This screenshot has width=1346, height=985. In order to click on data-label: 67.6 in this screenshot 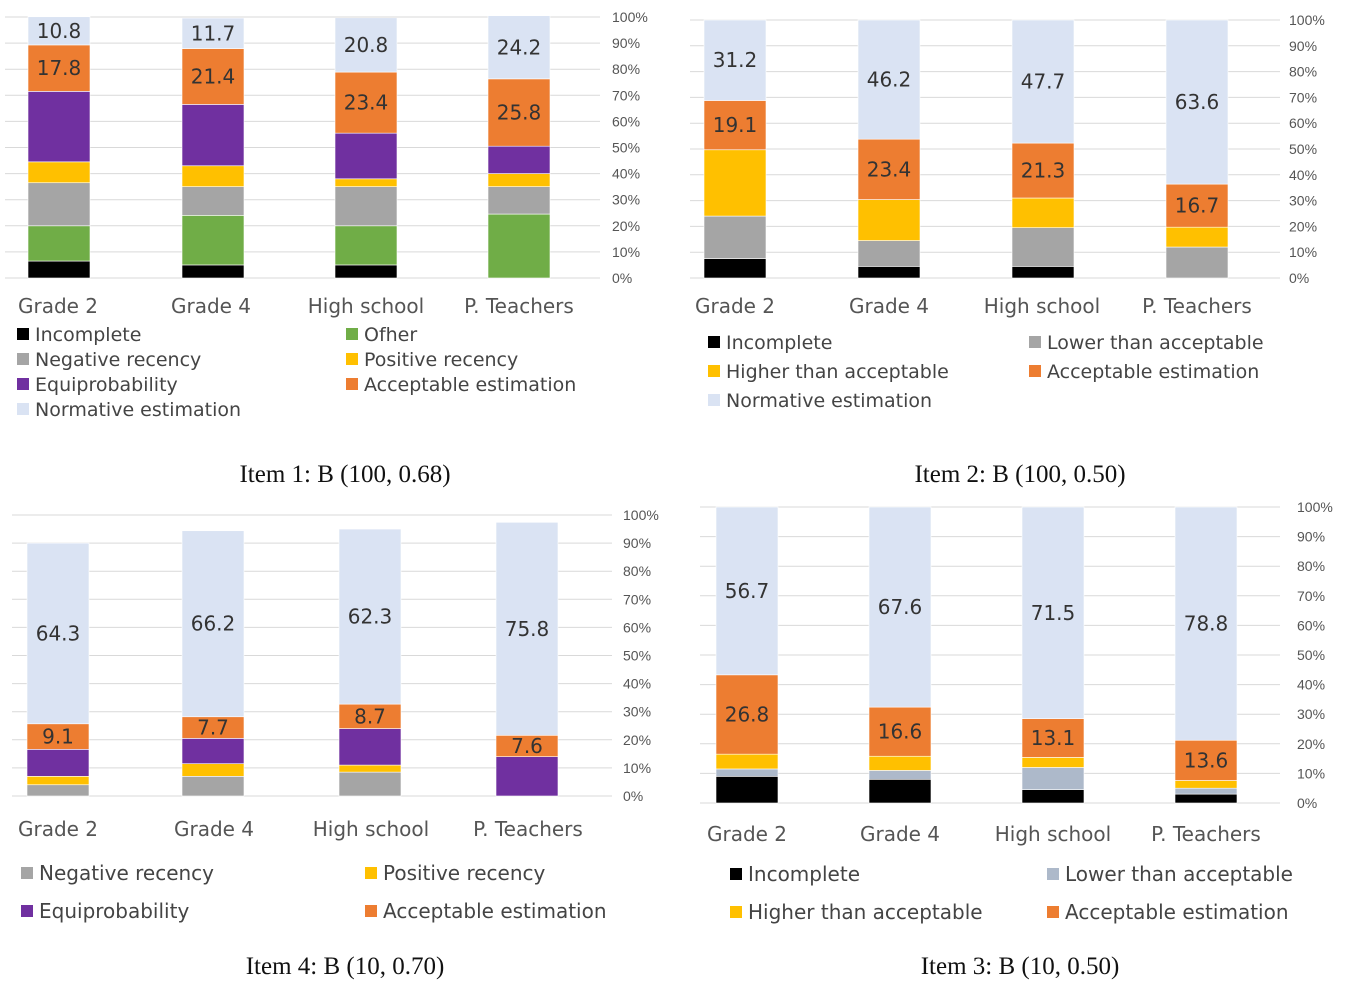, I will do `click(900, 607)`.